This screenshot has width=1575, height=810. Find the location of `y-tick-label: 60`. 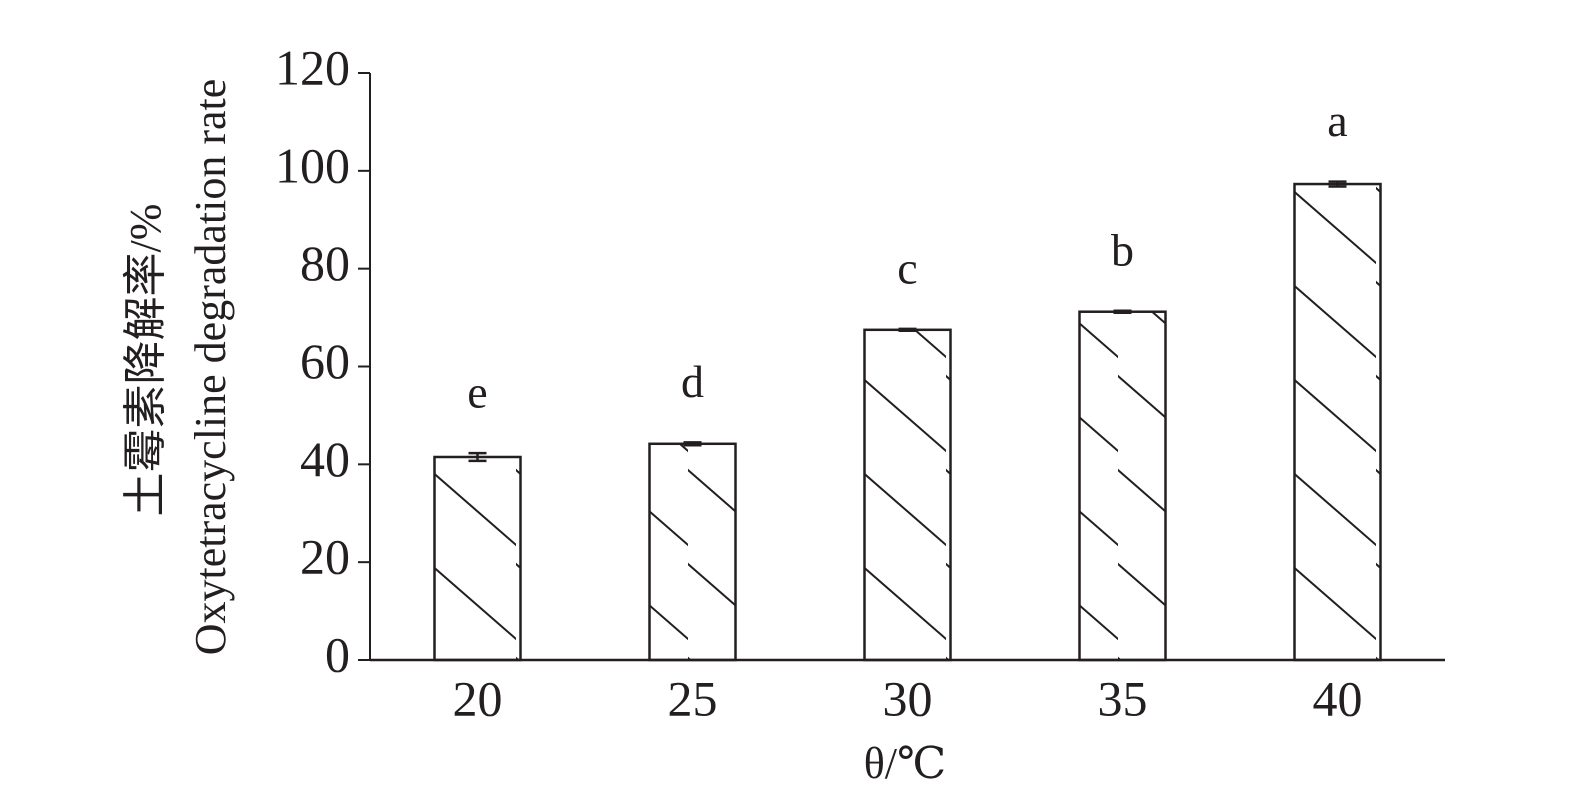

y-tick-label: 60 is located at coordinates (325, 361).